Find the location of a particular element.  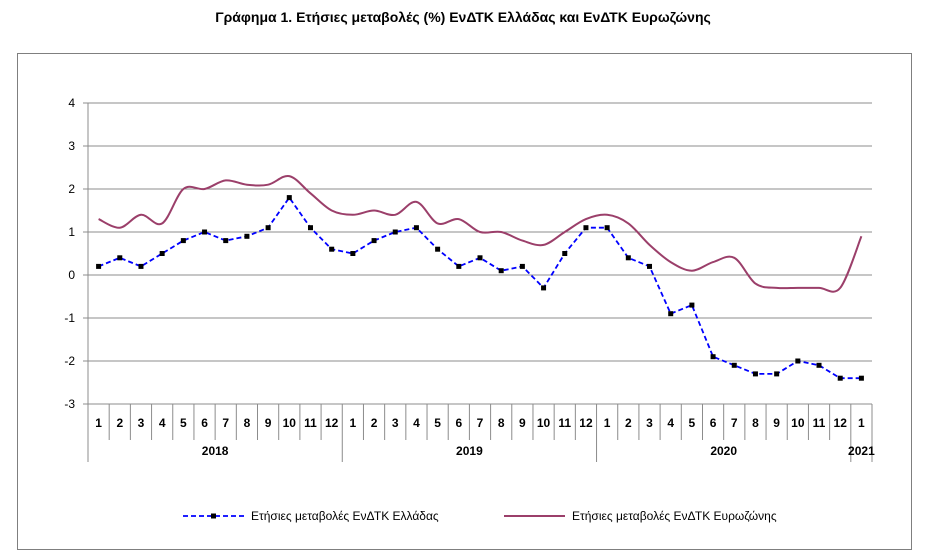

y-tick-label: 4 is located at coordinates (71, 103).